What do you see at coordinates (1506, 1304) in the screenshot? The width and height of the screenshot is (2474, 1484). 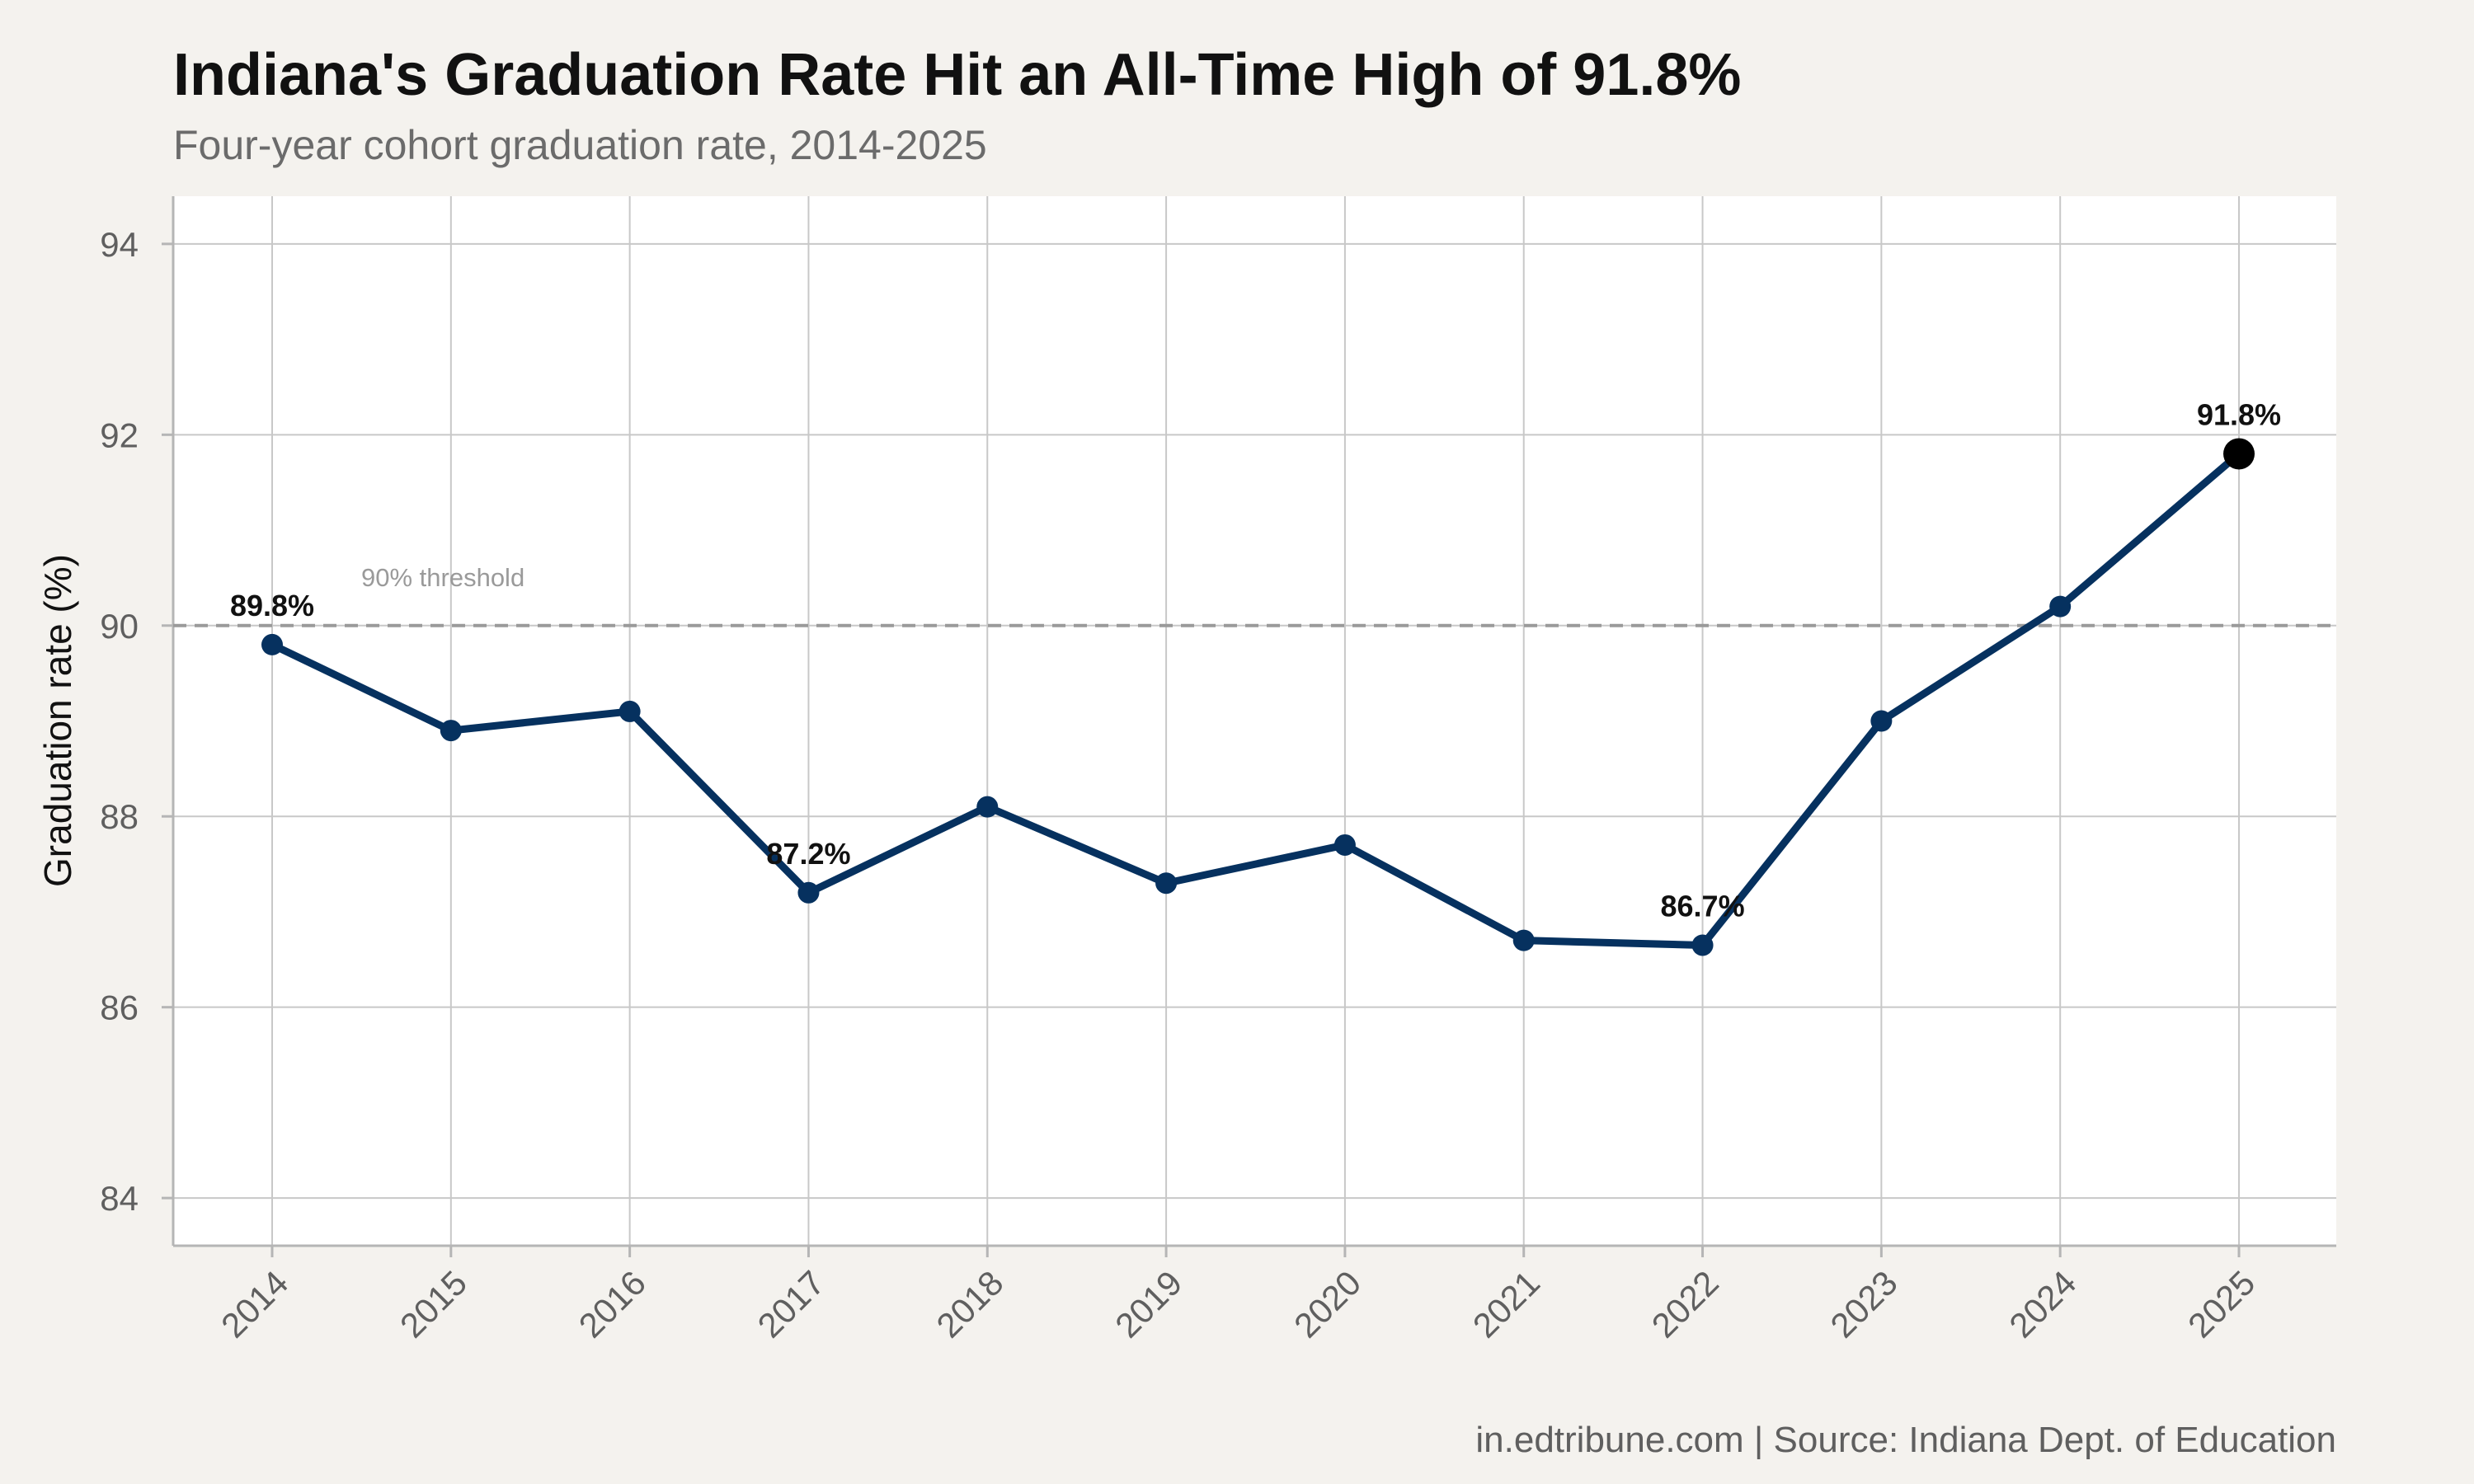 I see `x-tick-label-2021: 2021` at bounding box center [1506, 1304].